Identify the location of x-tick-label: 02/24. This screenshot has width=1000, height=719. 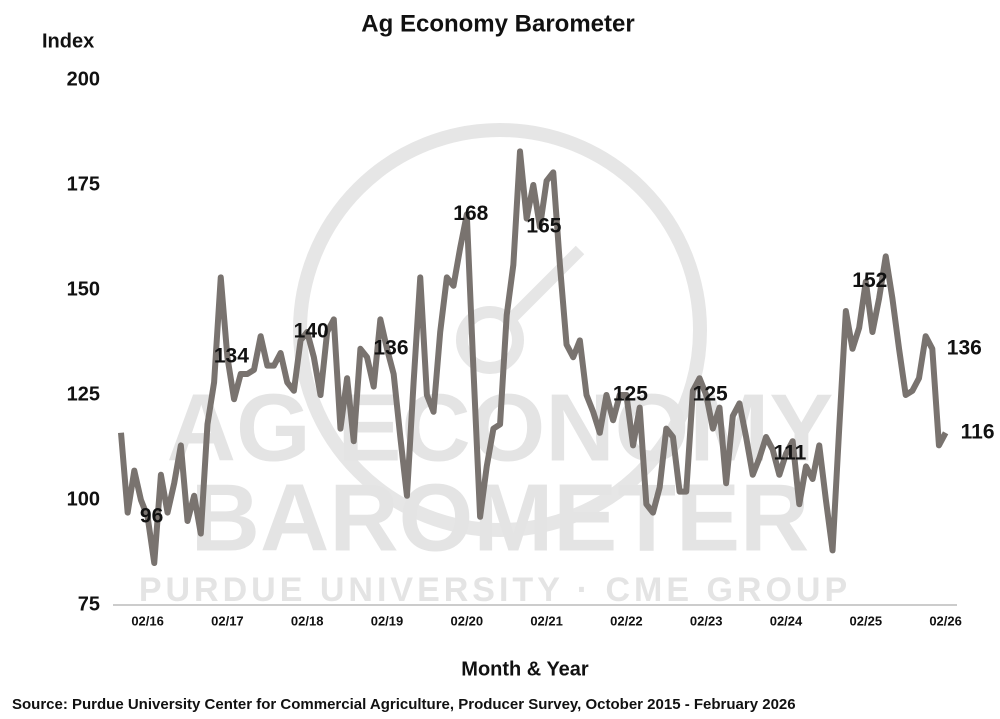
(786, 620).